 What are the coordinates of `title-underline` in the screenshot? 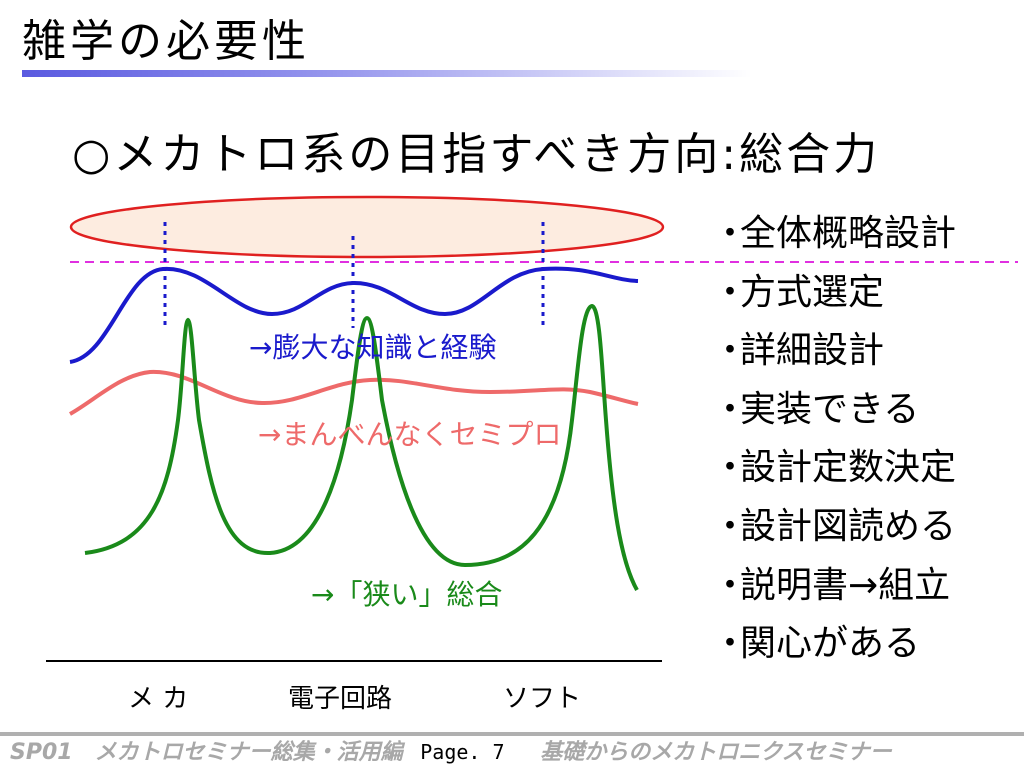 It's located at (387, 73).